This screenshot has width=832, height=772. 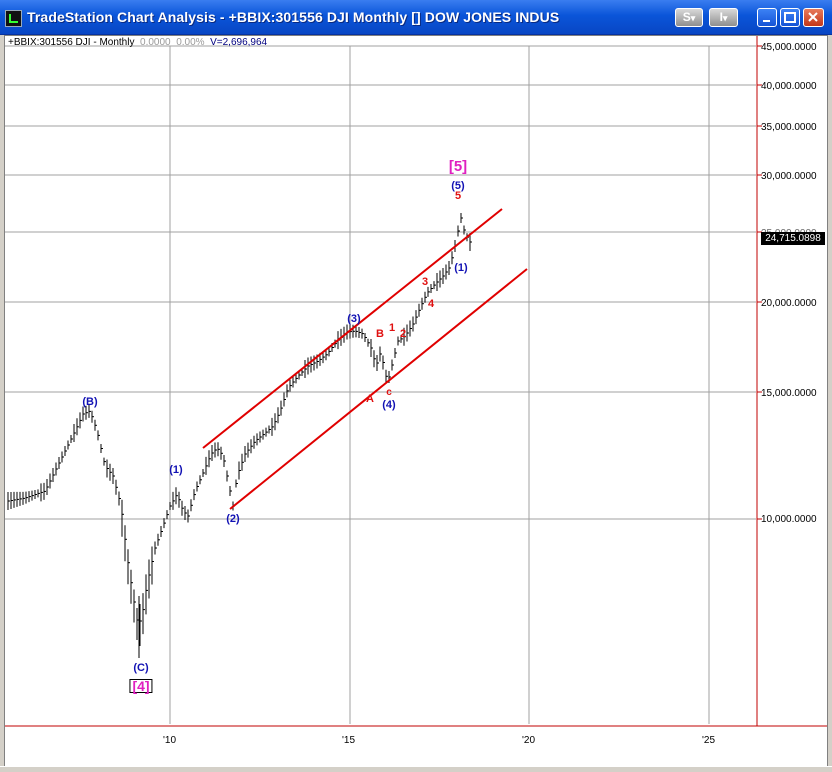 What do you see at coordinates (392, 328) in the screenshot?
I see `wave-label-red-1: 1` at bounding box center [392, 328].